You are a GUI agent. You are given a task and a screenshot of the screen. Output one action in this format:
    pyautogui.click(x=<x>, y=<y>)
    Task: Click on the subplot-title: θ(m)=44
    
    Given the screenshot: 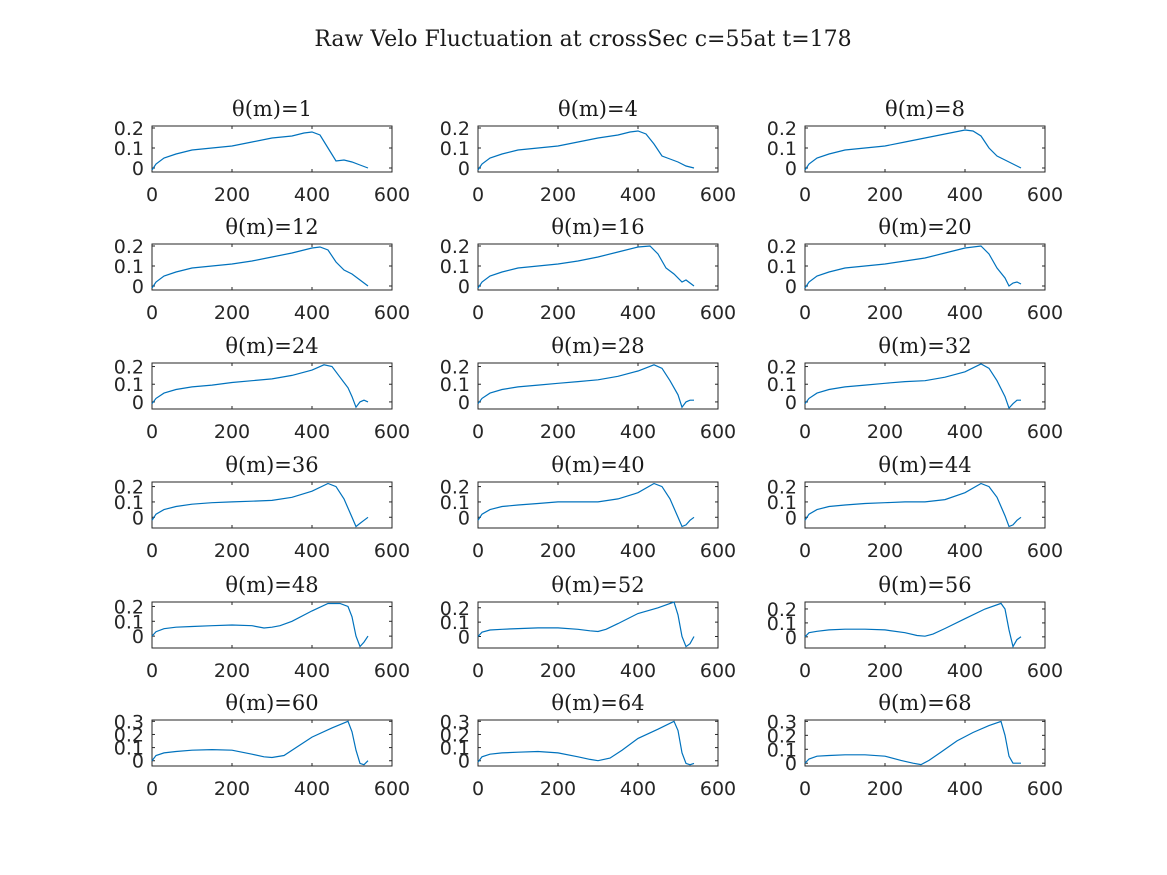 What is the action you would take?
    pyautogui.click(x=924, y=465)
    